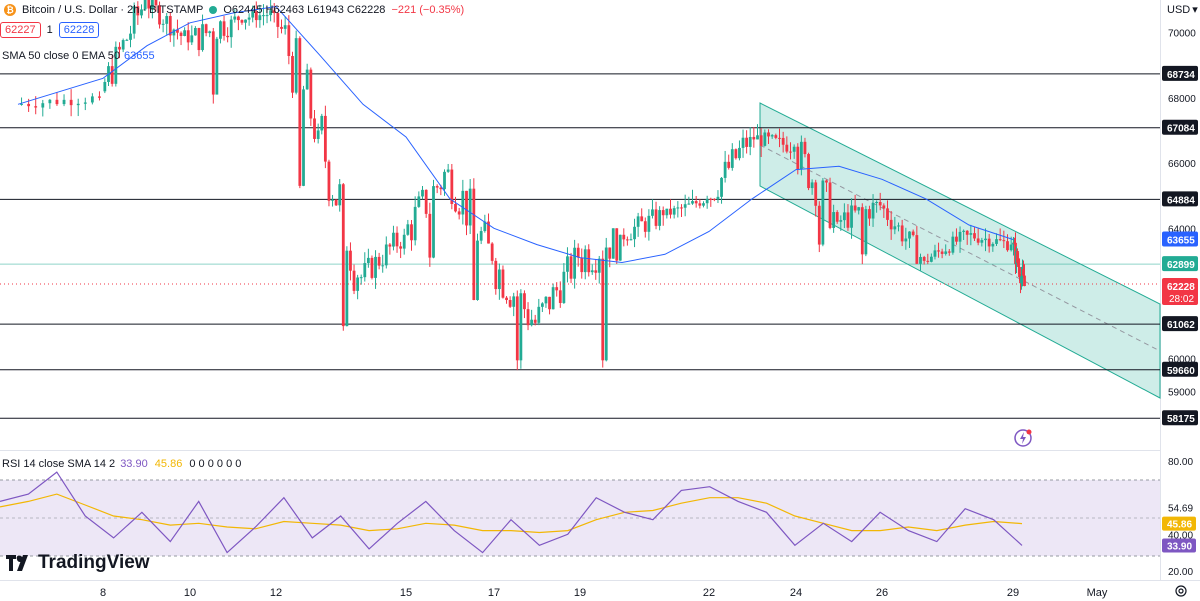 The width and height of the screenshot is (1200, 601). I want to click on sell-button: 62227, so click(20, 30).